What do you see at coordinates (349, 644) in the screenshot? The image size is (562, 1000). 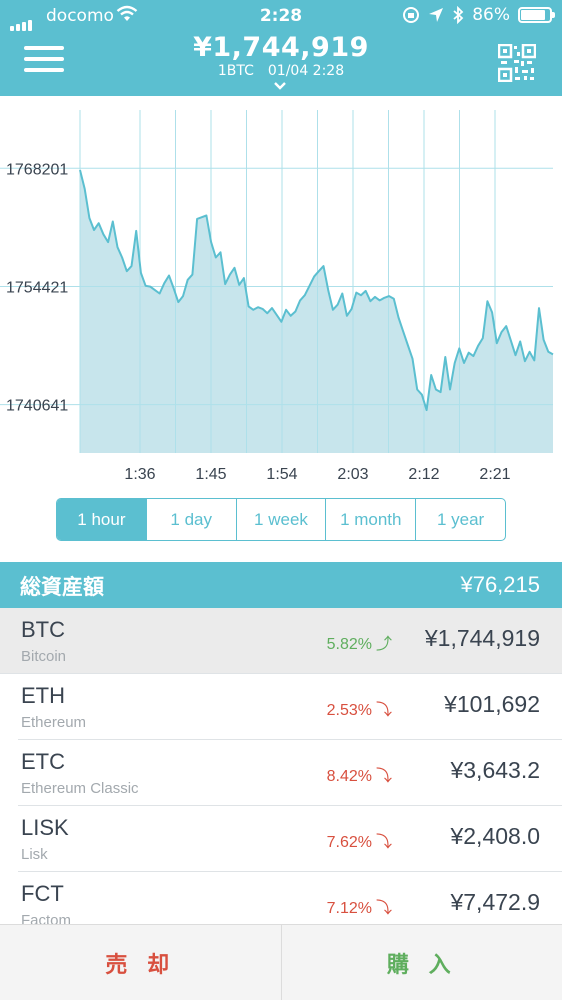 I see `coin-change-value: 5.82%` at bounding box center [349, 644].